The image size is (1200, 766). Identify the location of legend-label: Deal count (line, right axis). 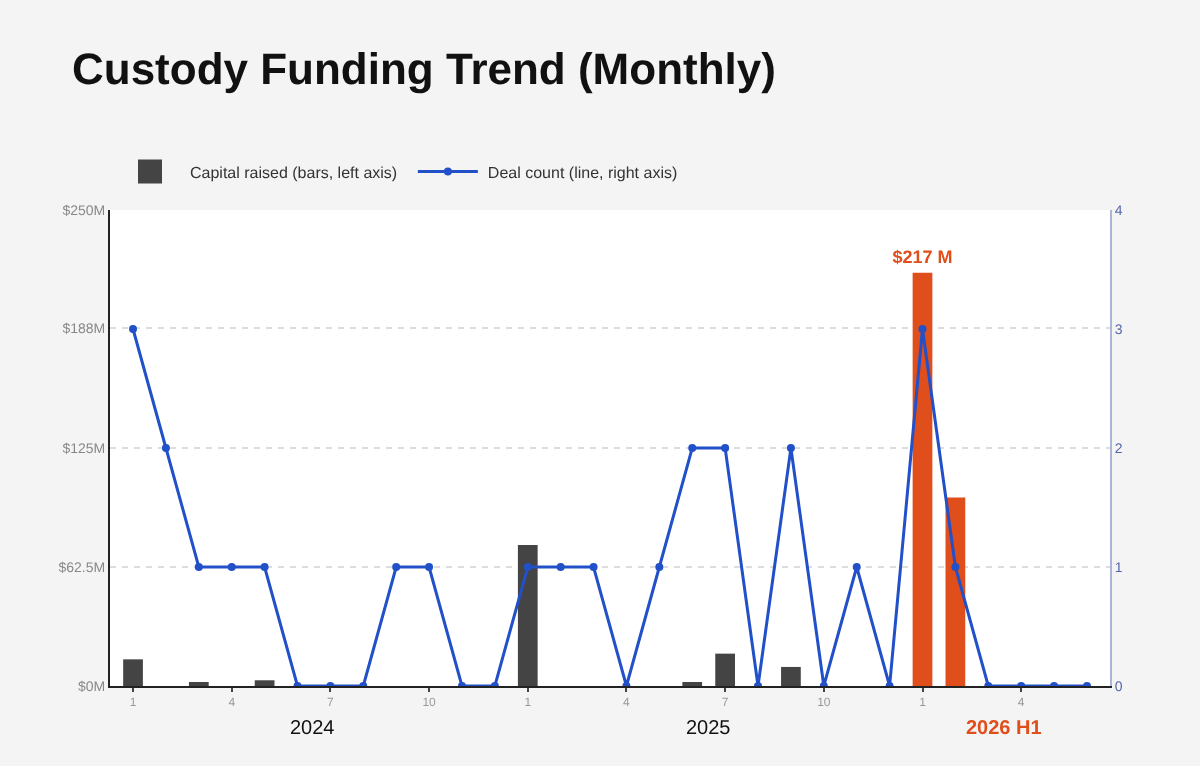
(582, 172).